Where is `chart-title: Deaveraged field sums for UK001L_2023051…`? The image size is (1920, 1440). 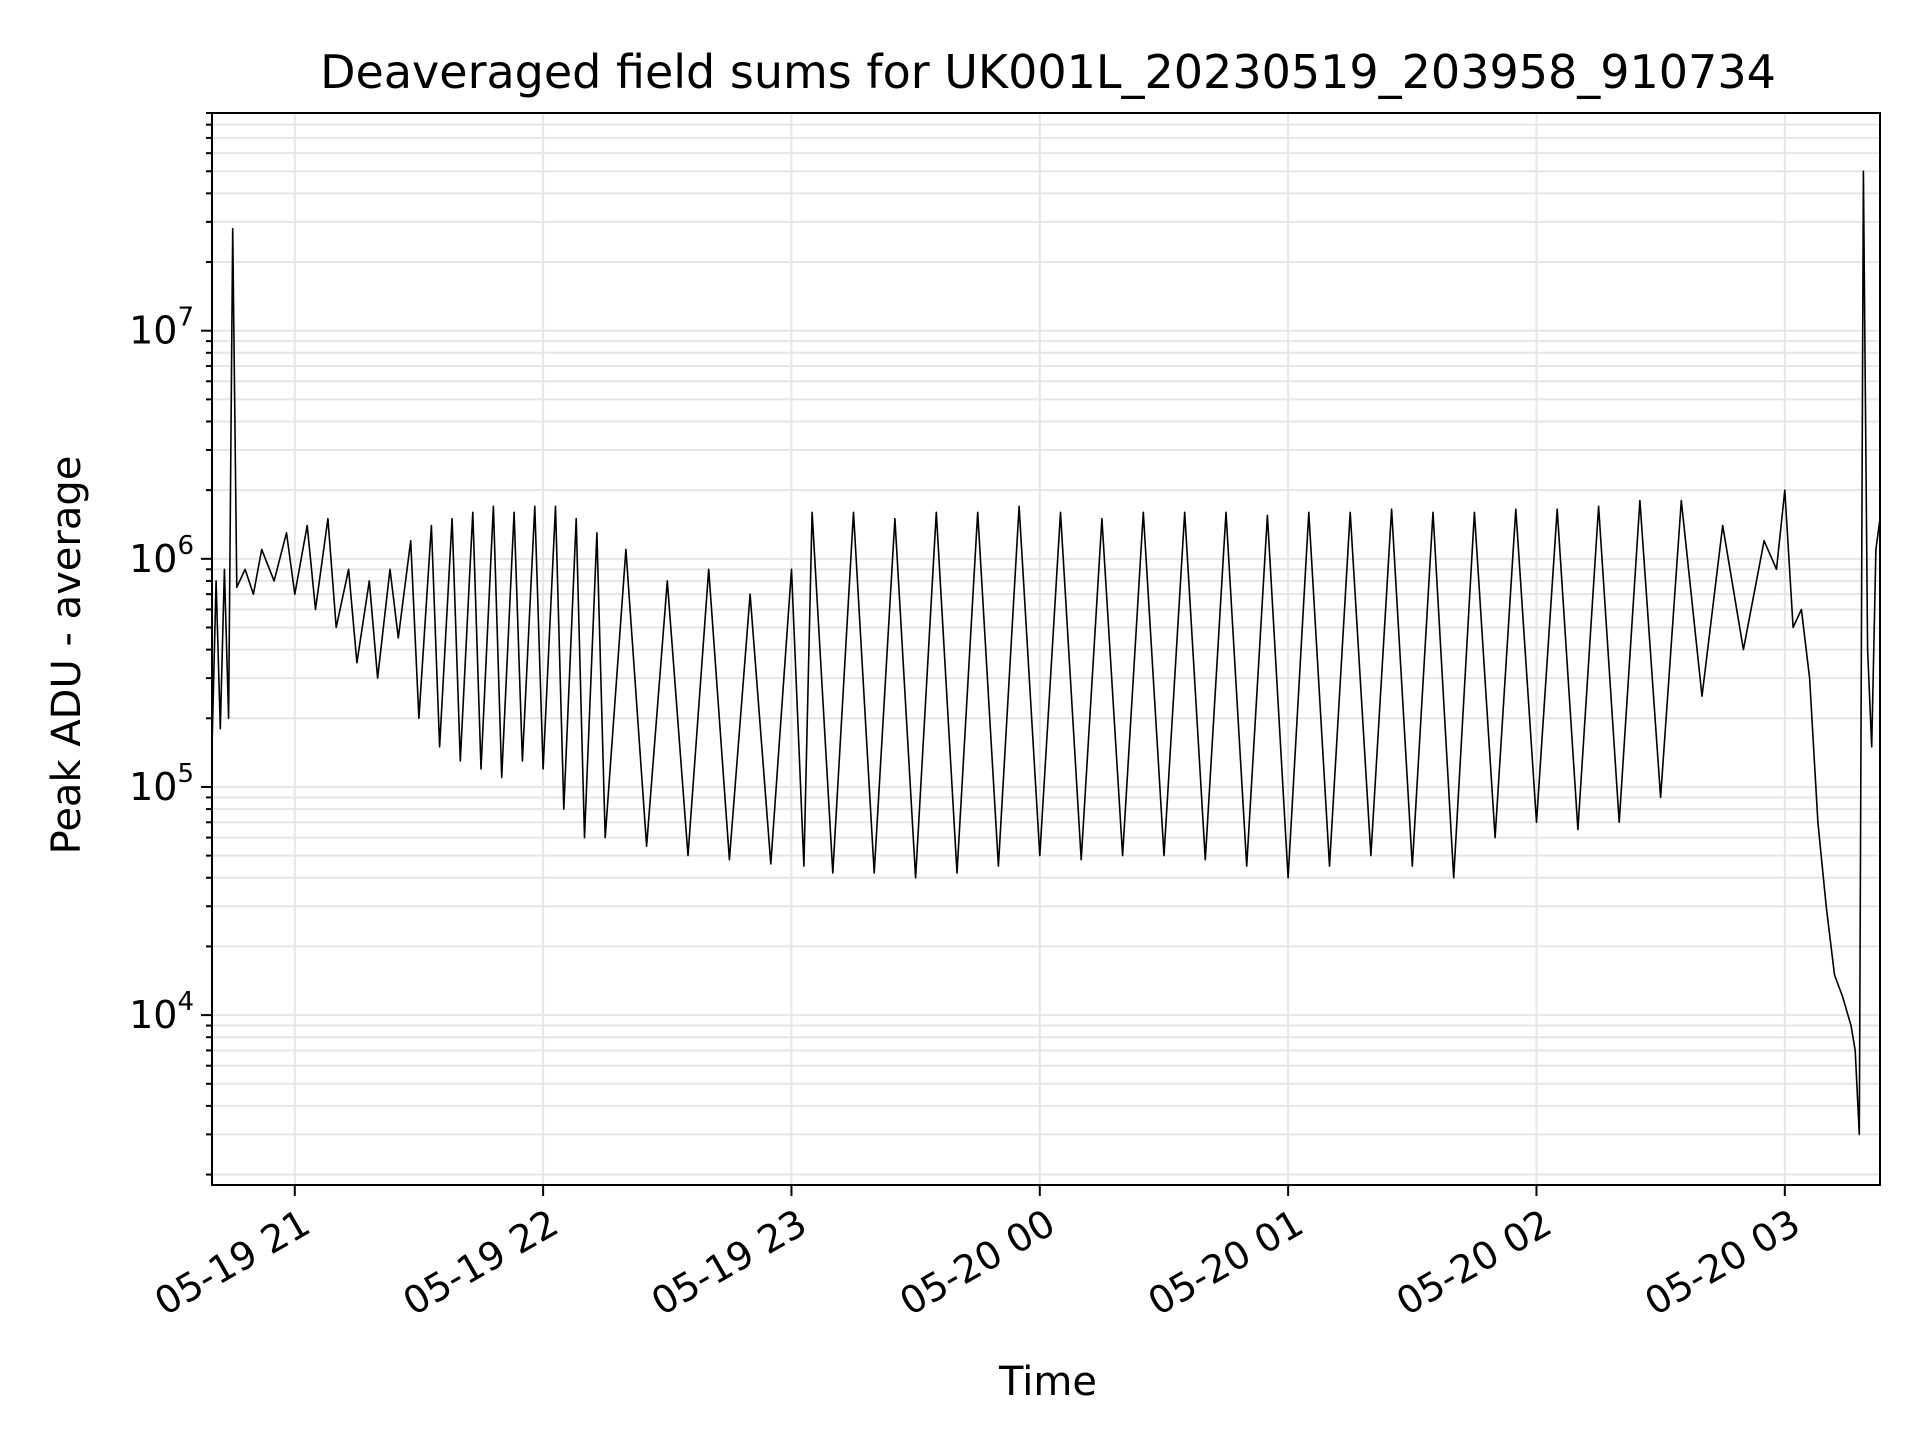
chart-title: Deaveraged field sums for UK001L_2023051… is located at coordinates (1048, 72).